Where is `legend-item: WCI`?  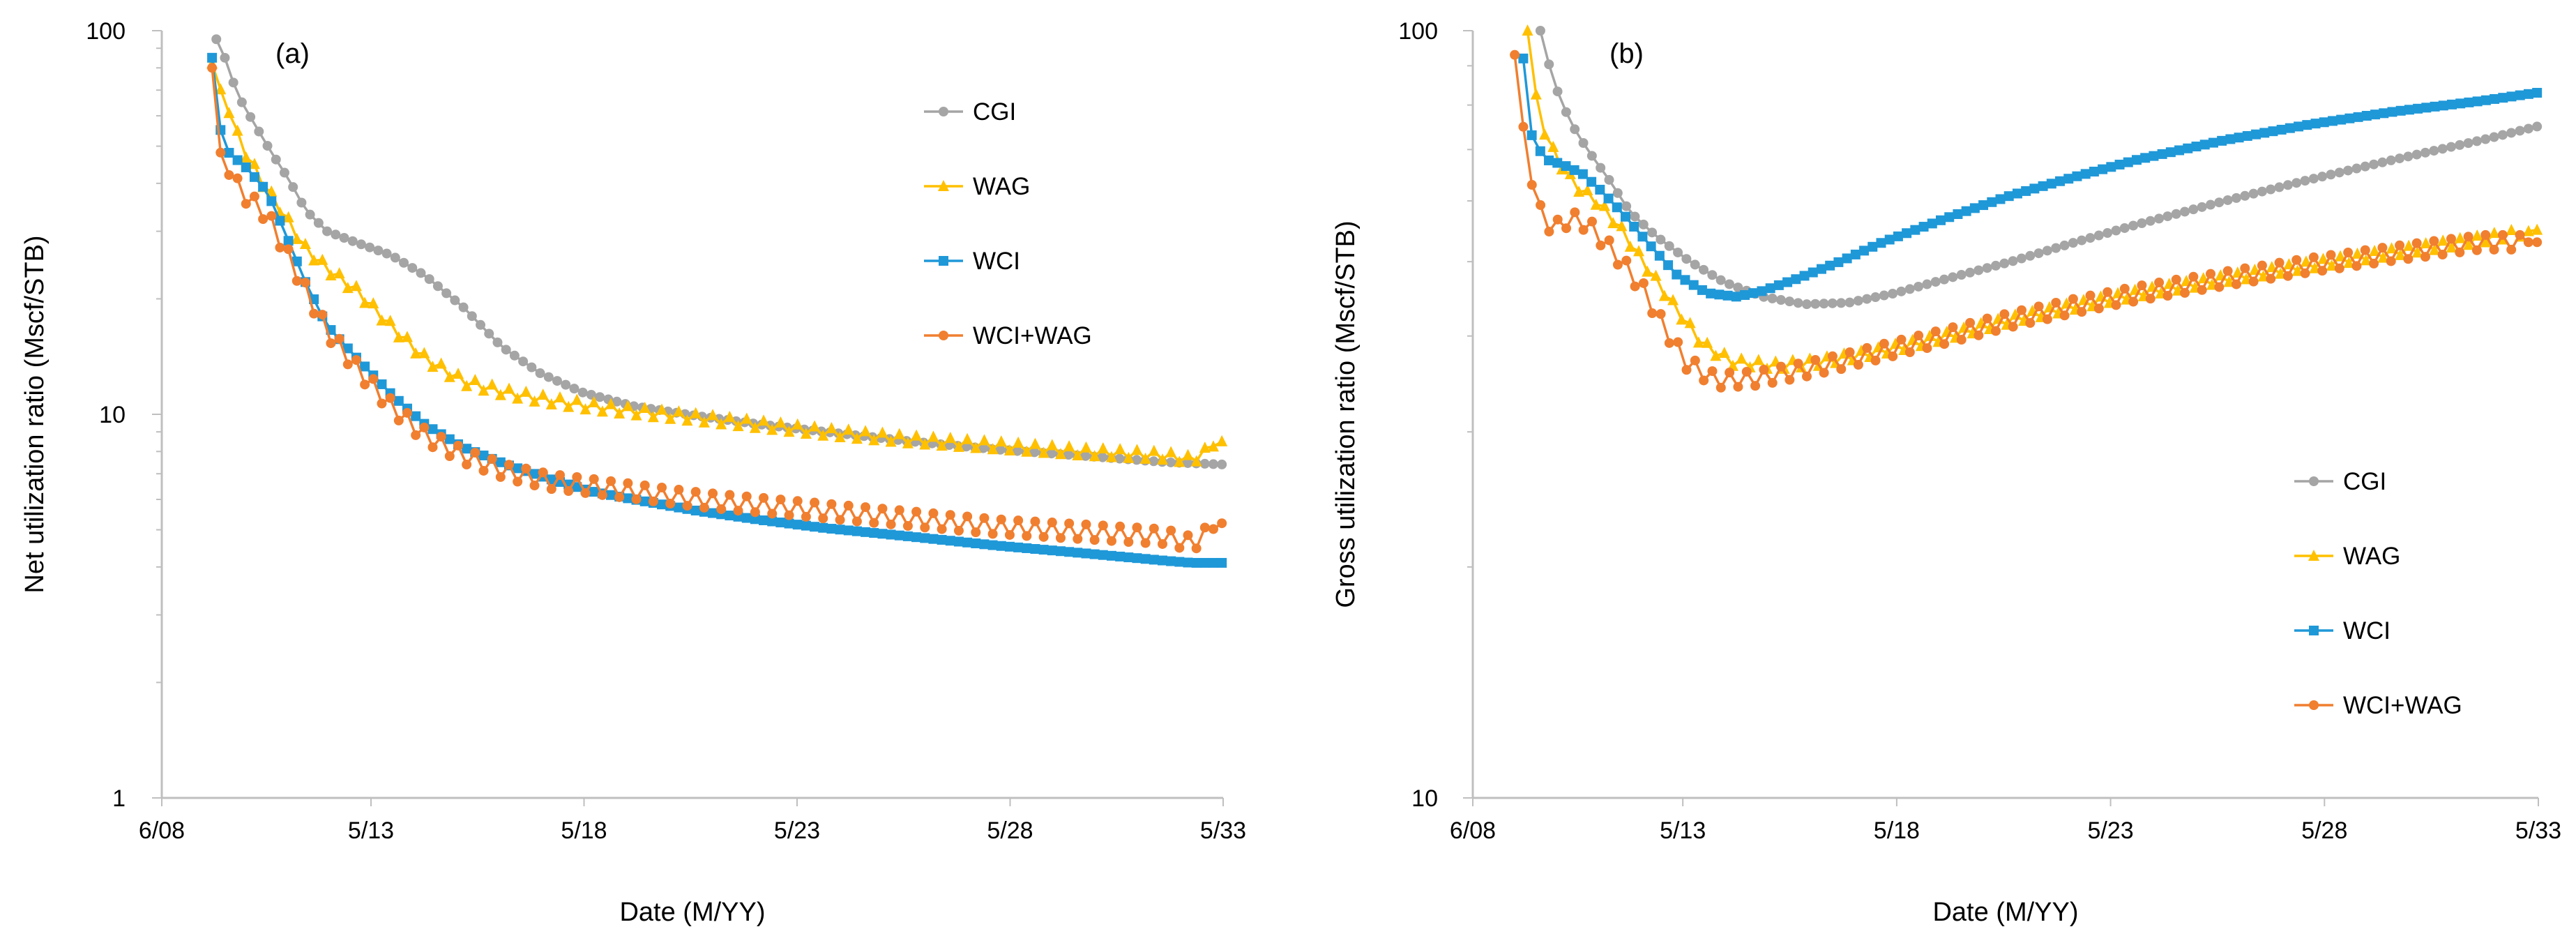
legend-item: WCI is located at coordinates (972, 261).